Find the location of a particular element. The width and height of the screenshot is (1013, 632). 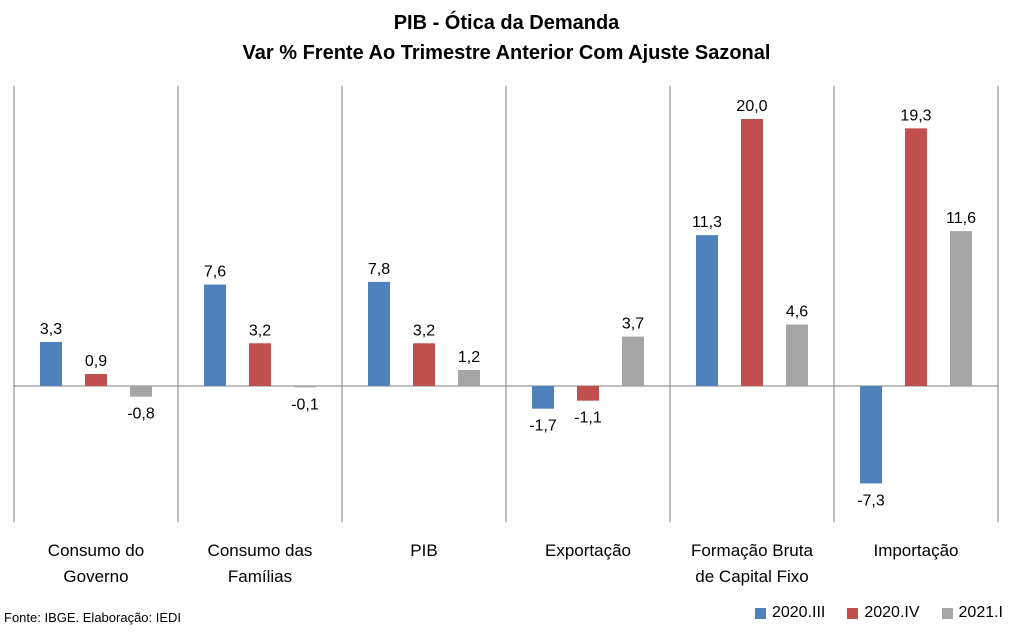

data-label: 11,3 is located at coordinates (707, 222).